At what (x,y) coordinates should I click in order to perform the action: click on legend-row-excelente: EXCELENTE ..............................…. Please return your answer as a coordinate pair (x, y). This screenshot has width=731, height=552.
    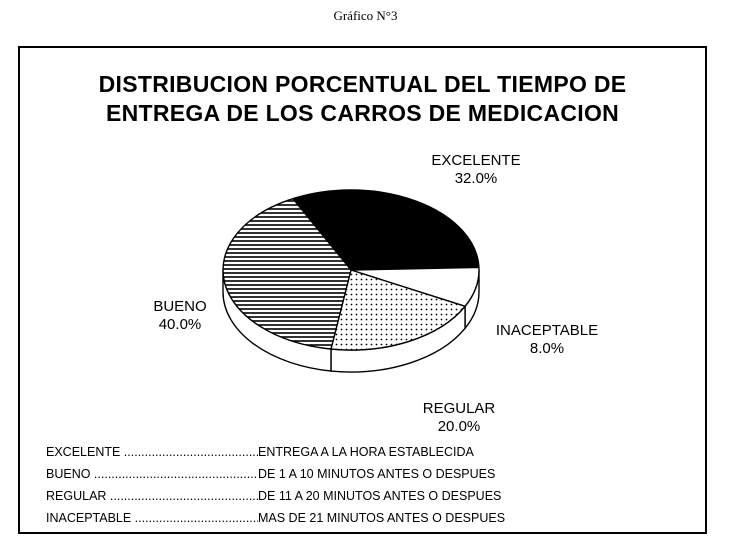
    Looking at the image, I should click on (275, 452).